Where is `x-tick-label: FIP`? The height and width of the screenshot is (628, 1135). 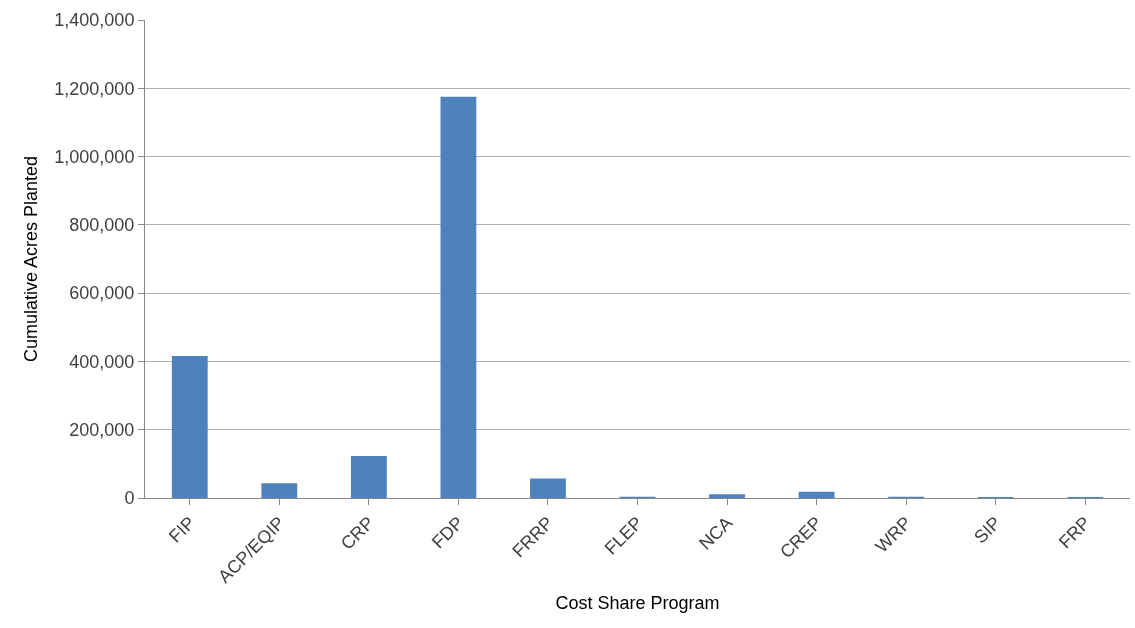 x-tick-label: FIP is located at coordinates (182, 529).